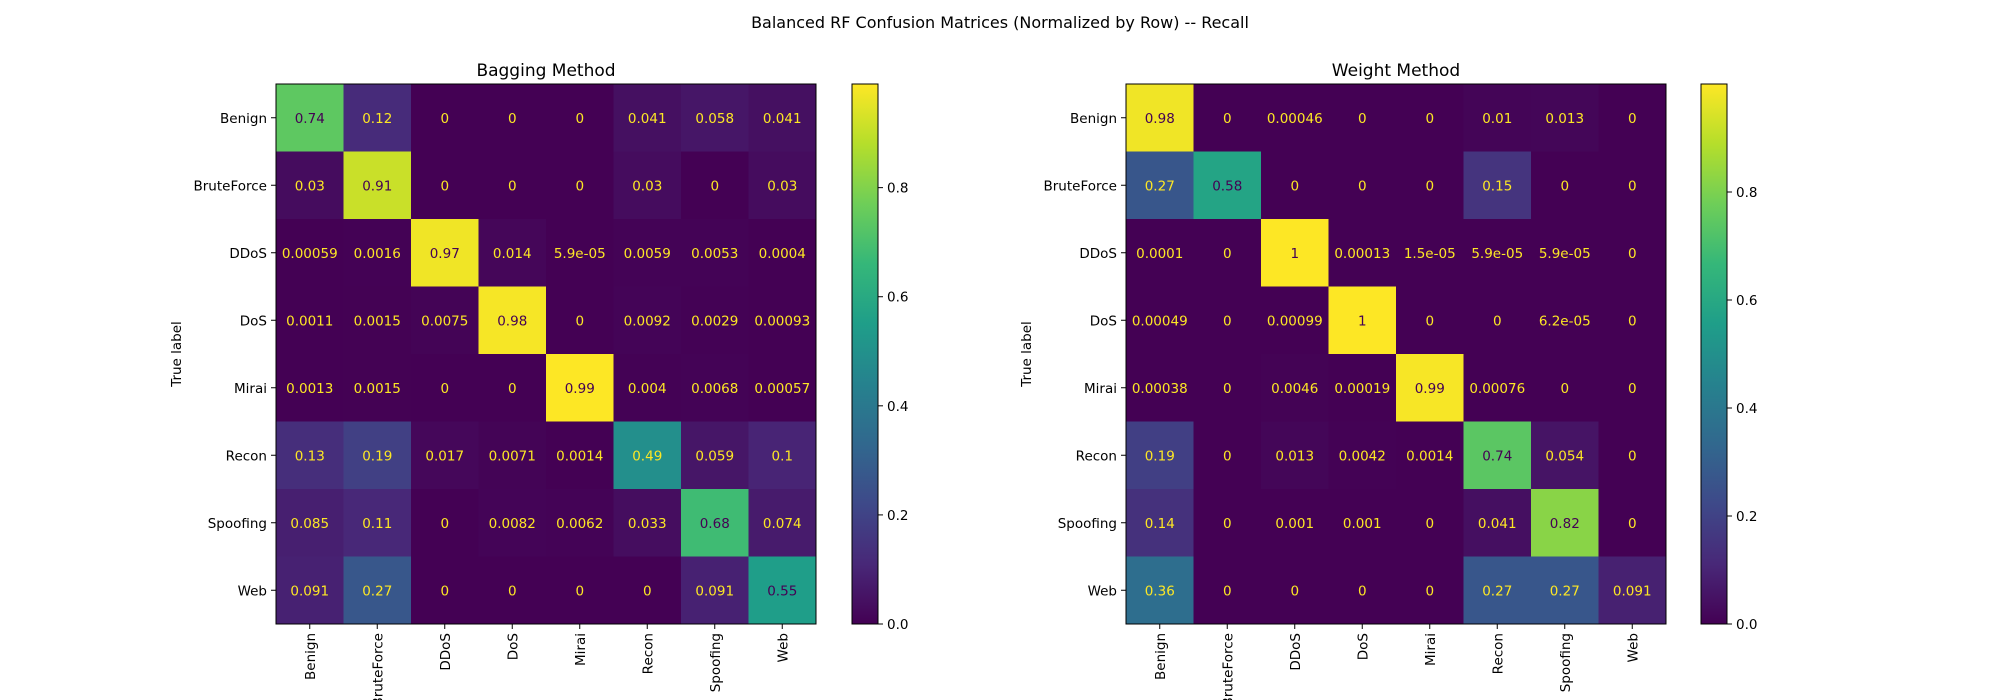 The width and height of the screenshot is (2000, 700). I want to click on cell-mirai-ddos, so click(445, 388).